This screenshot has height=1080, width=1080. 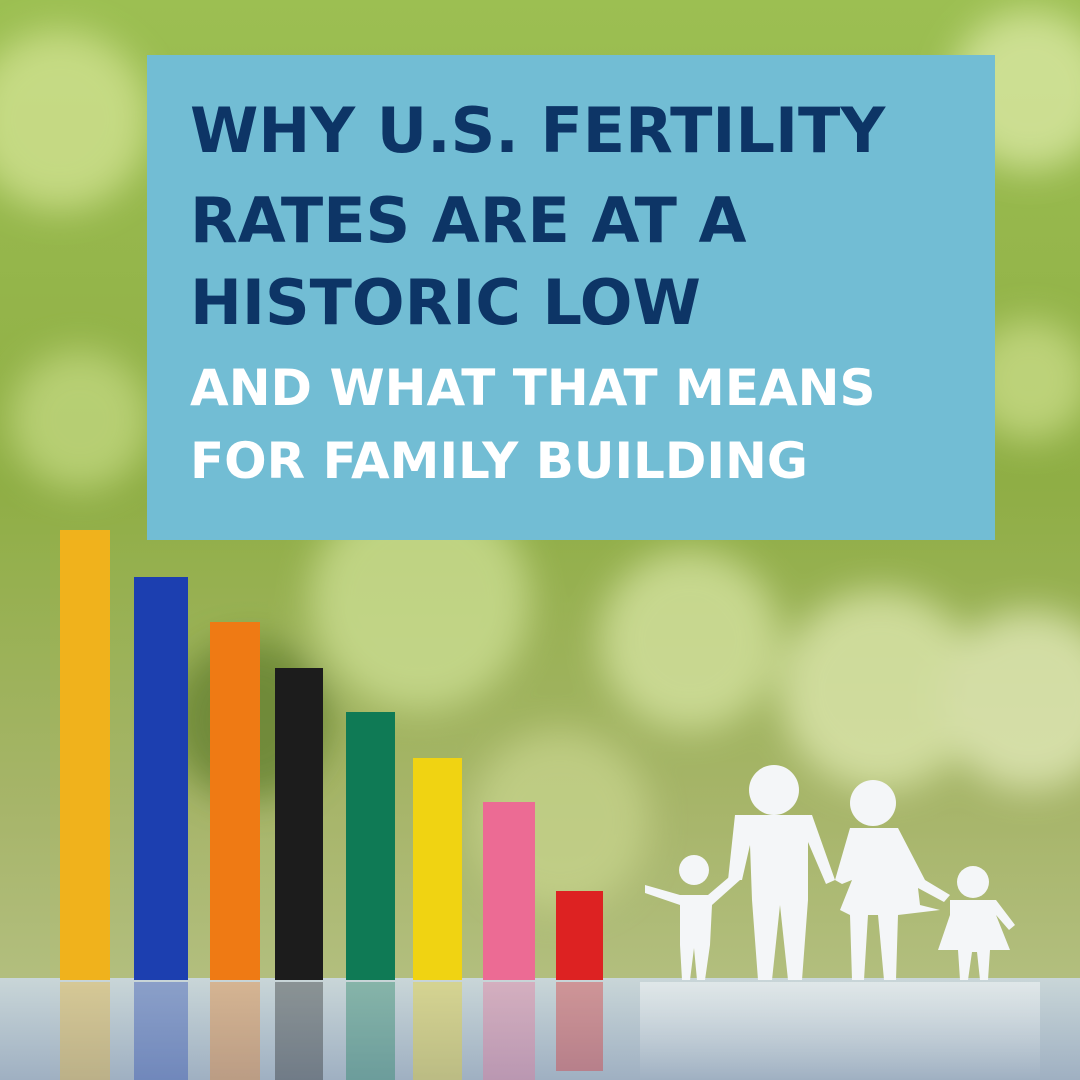 What do you see at coordinates (830, 872) in the screenshot?
I see `paper-family` at bounding box center [830, 872].